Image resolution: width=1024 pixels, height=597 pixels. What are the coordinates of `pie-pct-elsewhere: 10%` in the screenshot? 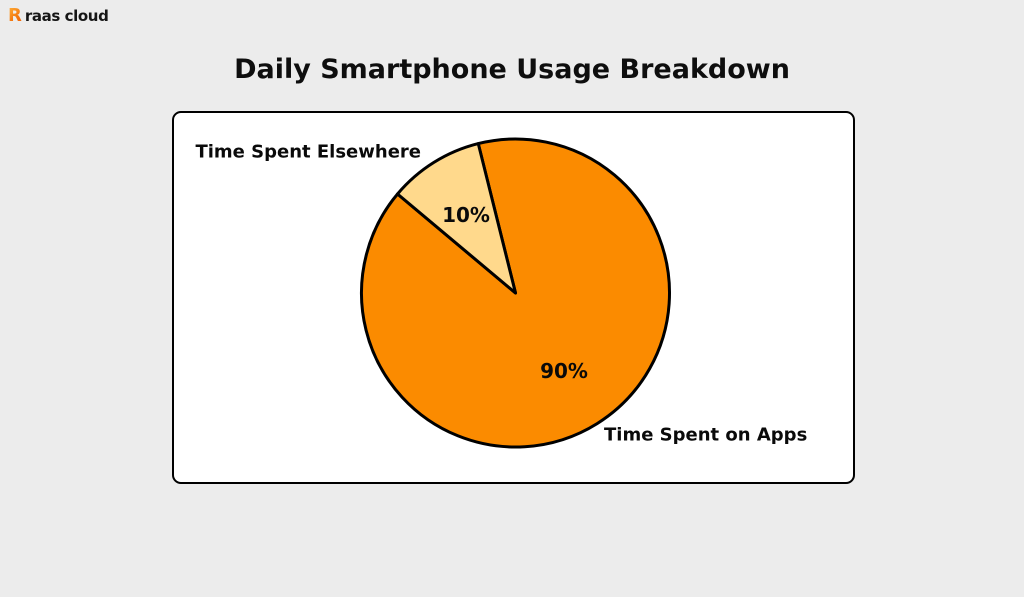 It's located at (466, 215).